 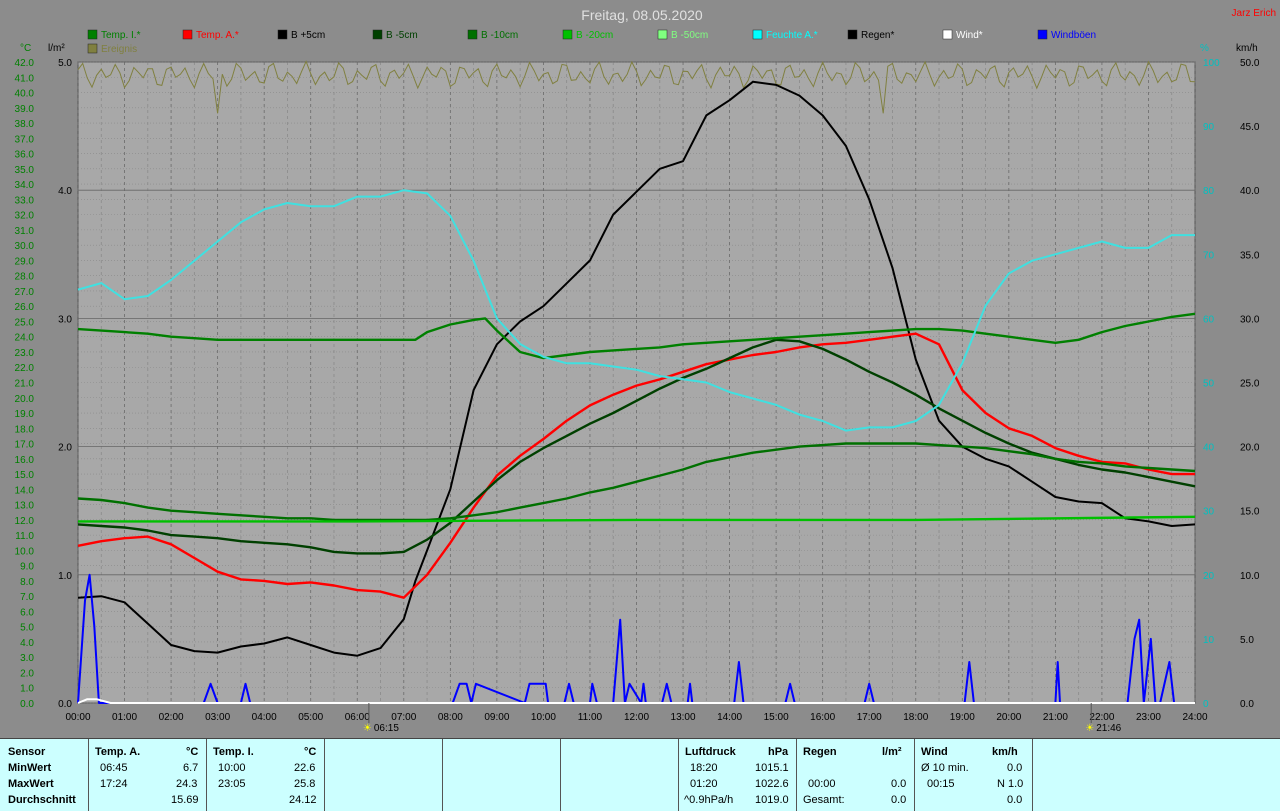 I want to click on unit-humidity-right: %, so click(x=1204, y=48).